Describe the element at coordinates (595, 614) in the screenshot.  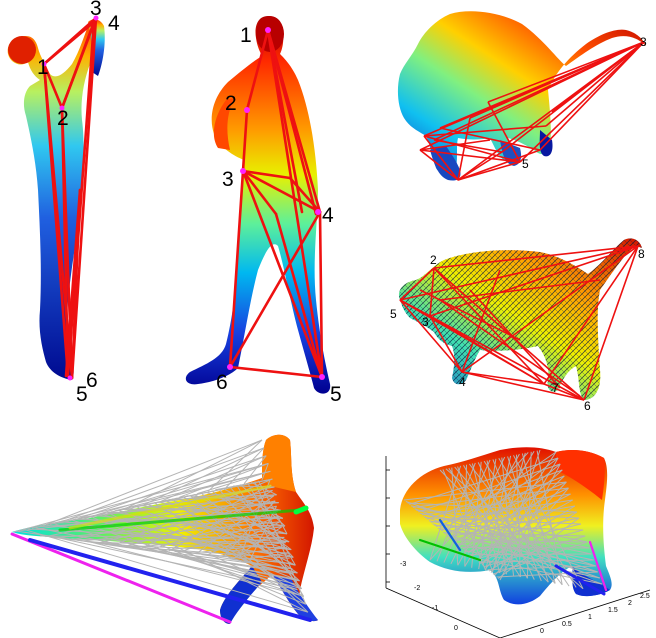
I see `axes-3d-x-tick-labels: 0 0.5 1 1.5 2 2.5` at that location.